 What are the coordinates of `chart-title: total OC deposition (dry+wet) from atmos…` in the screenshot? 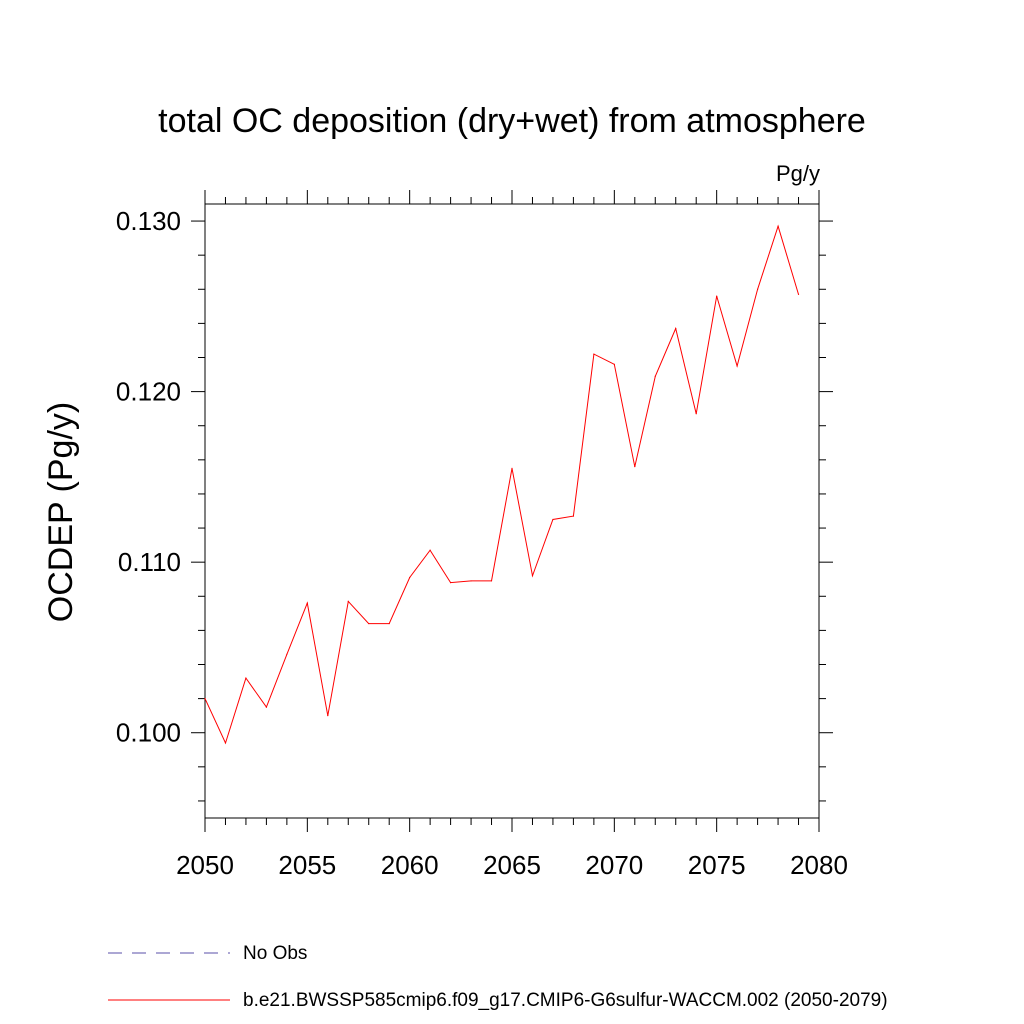 It's located at (512, 121).